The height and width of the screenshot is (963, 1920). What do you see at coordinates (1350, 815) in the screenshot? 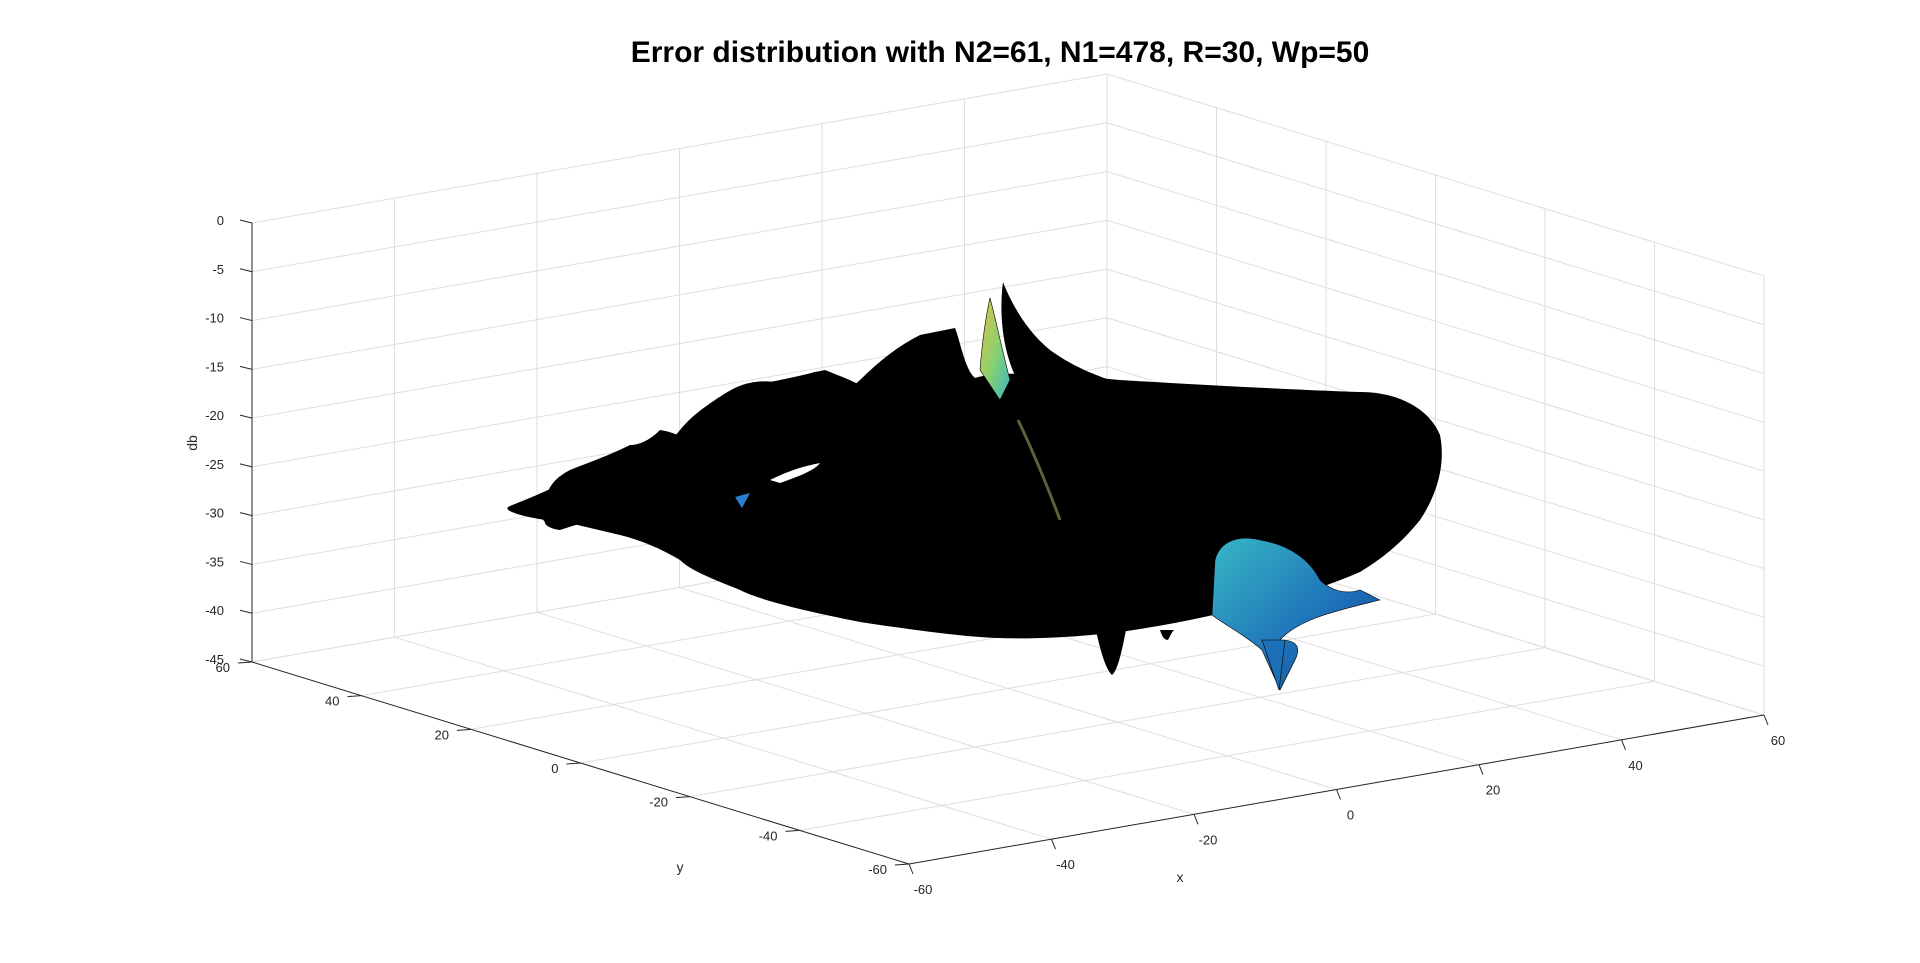
I see `x-tick-label: 0` at bounding box center [1350, 815].